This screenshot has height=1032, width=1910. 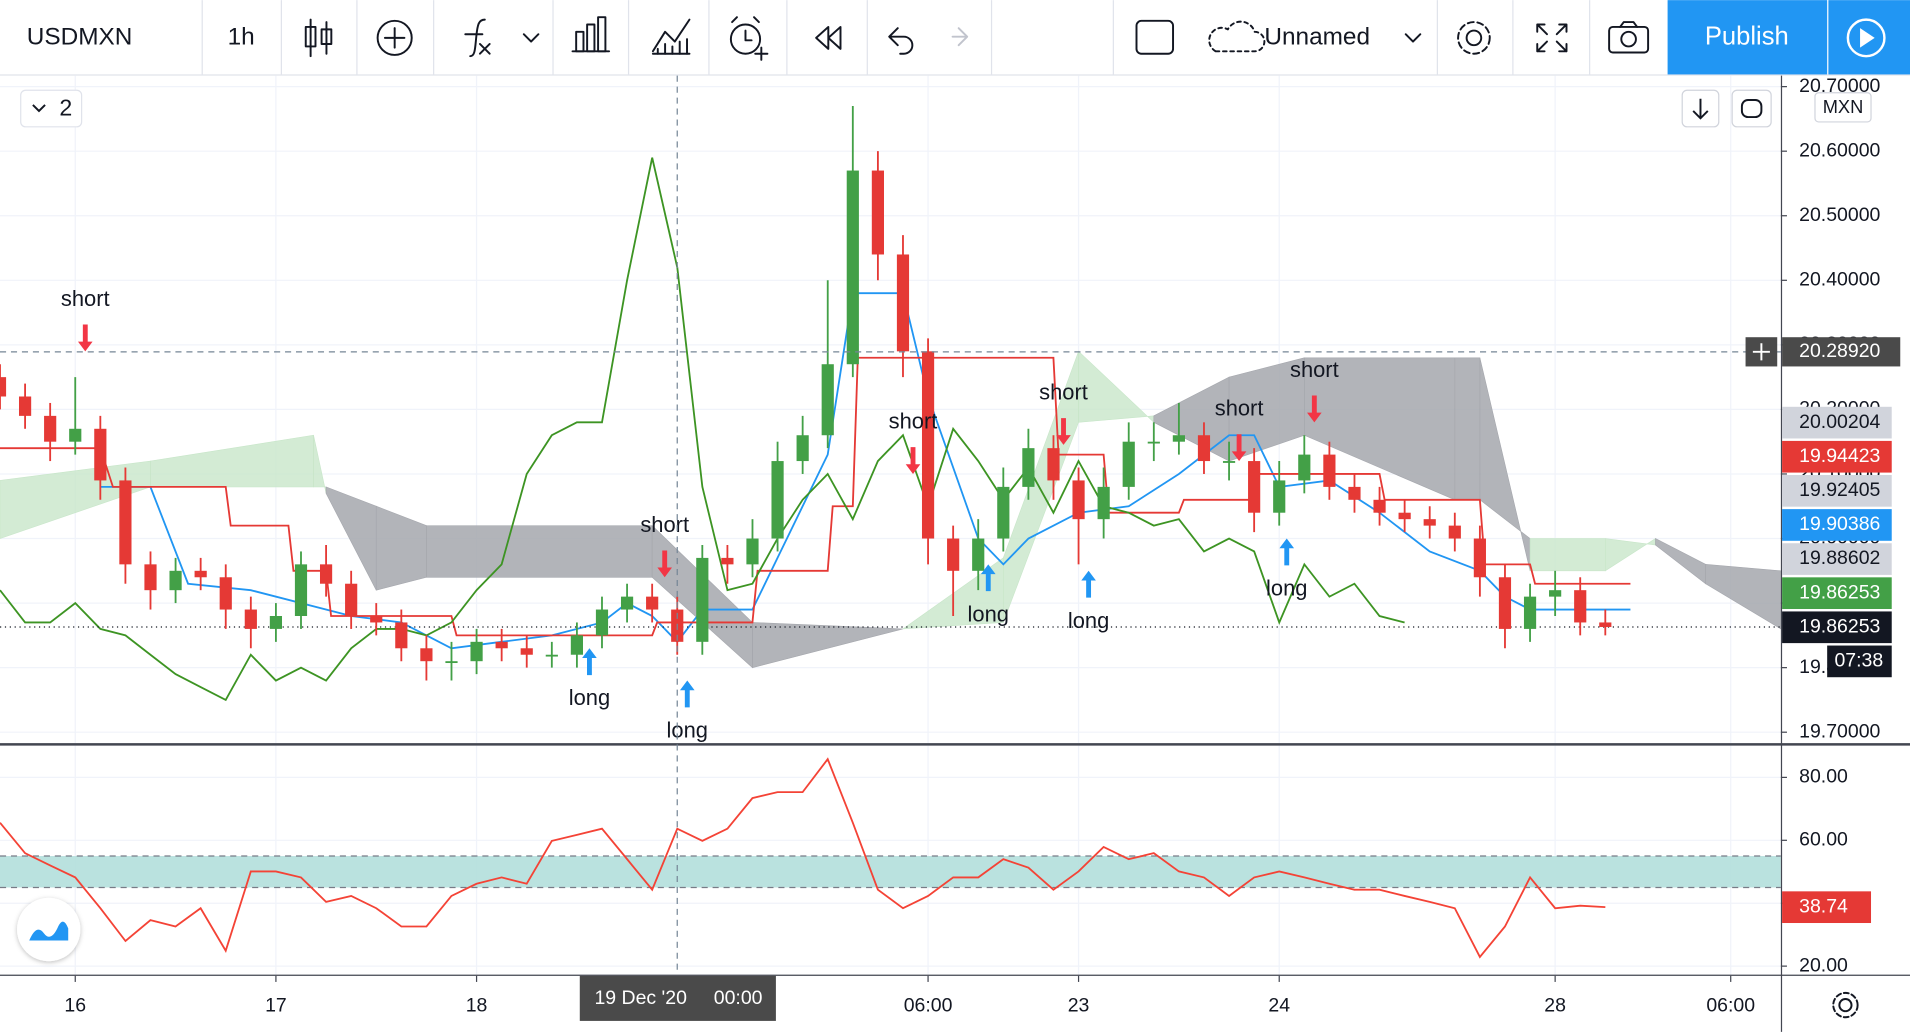 I want to click on logo, so click(x=49, y=929).